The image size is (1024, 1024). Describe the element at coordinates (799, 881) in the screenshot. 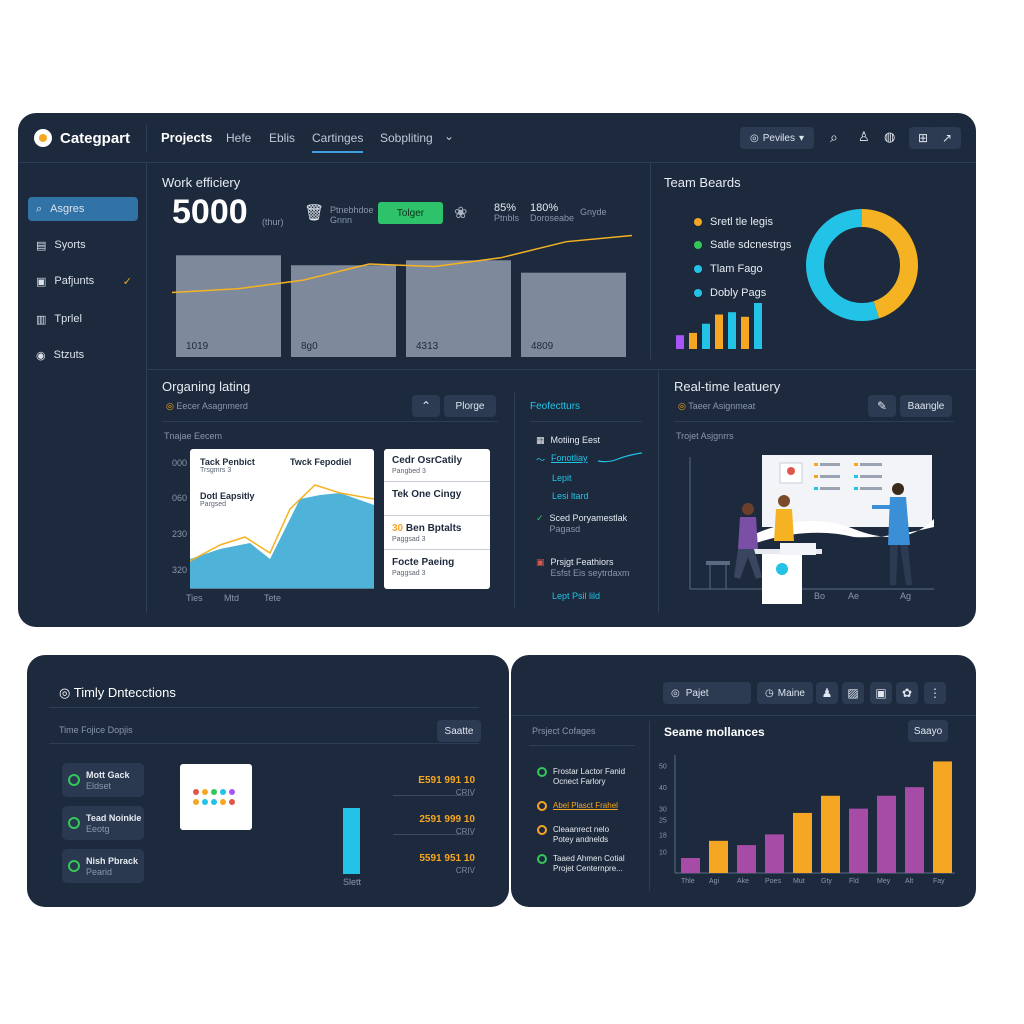

I see `x-tick-label: Mut` at that location.